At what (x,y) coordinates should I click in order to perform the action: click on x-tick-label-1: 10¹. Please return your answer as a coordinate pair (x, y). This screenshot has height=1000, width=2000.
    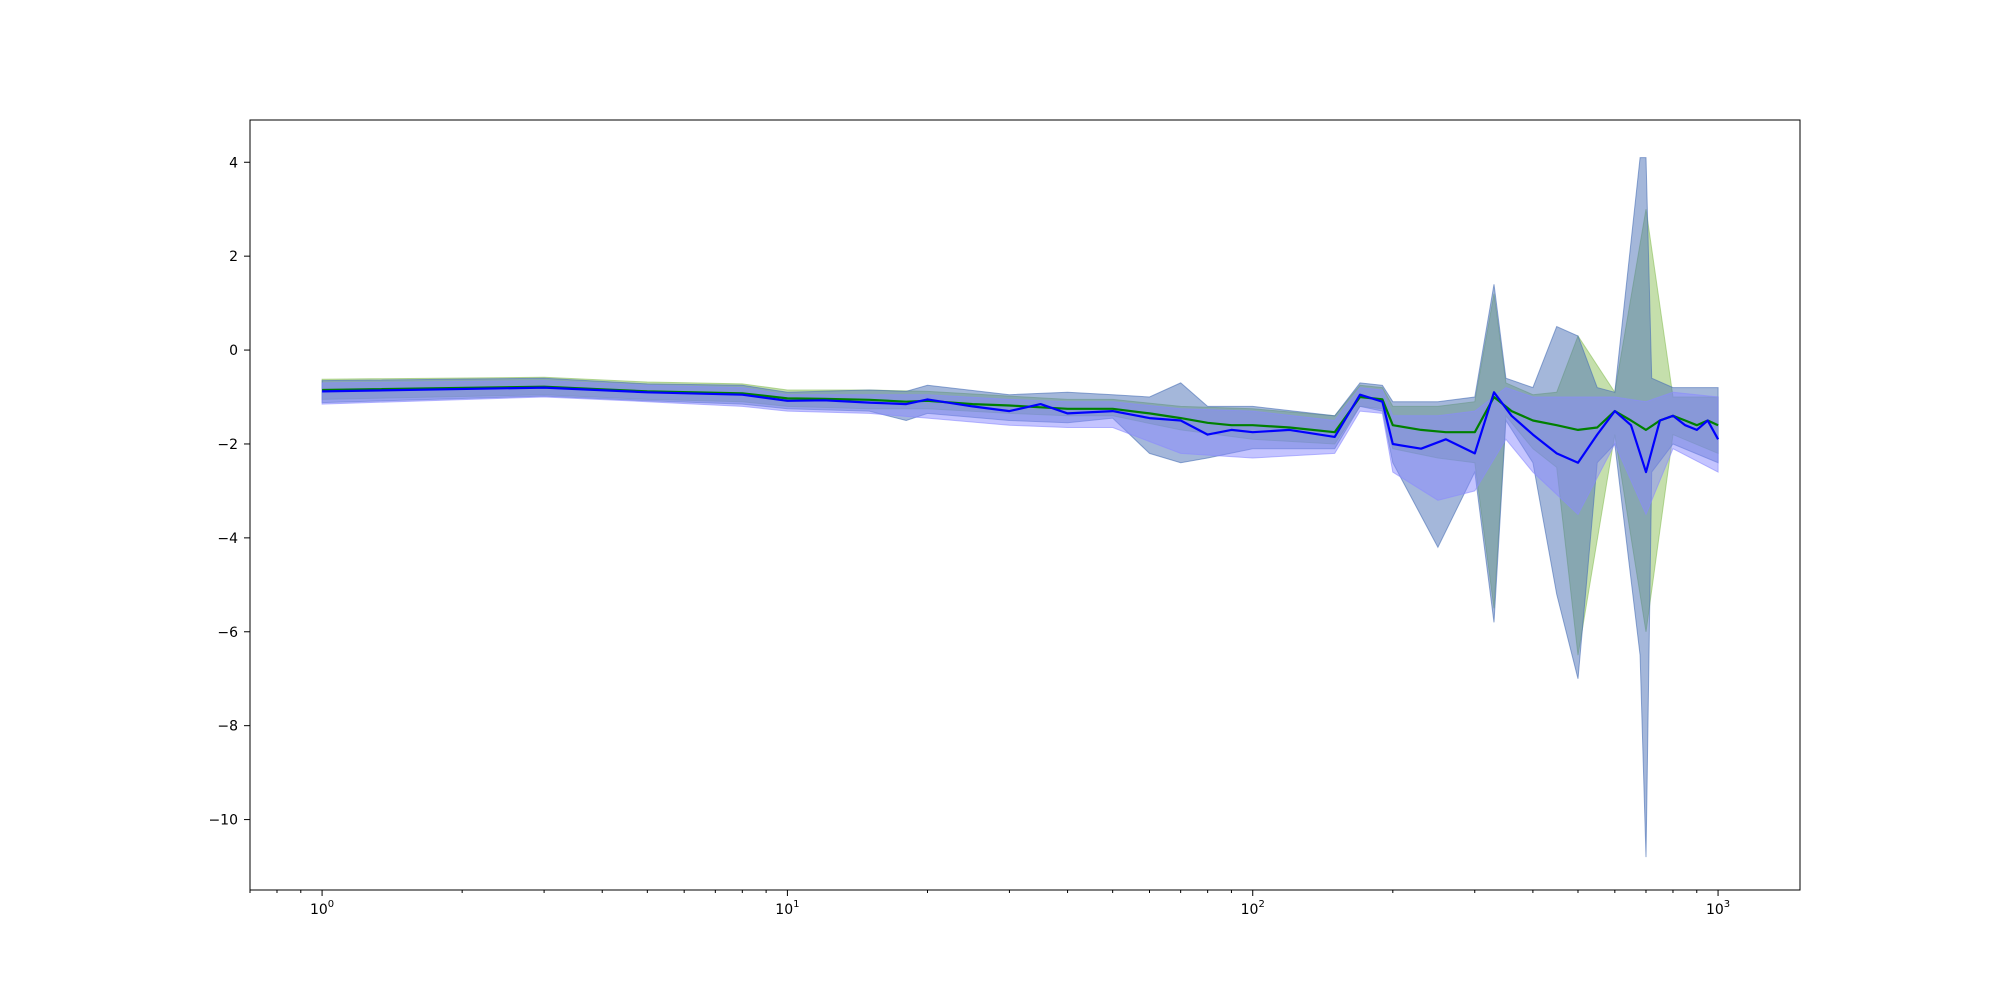
    Looking at the image, I should click on (787, 908).